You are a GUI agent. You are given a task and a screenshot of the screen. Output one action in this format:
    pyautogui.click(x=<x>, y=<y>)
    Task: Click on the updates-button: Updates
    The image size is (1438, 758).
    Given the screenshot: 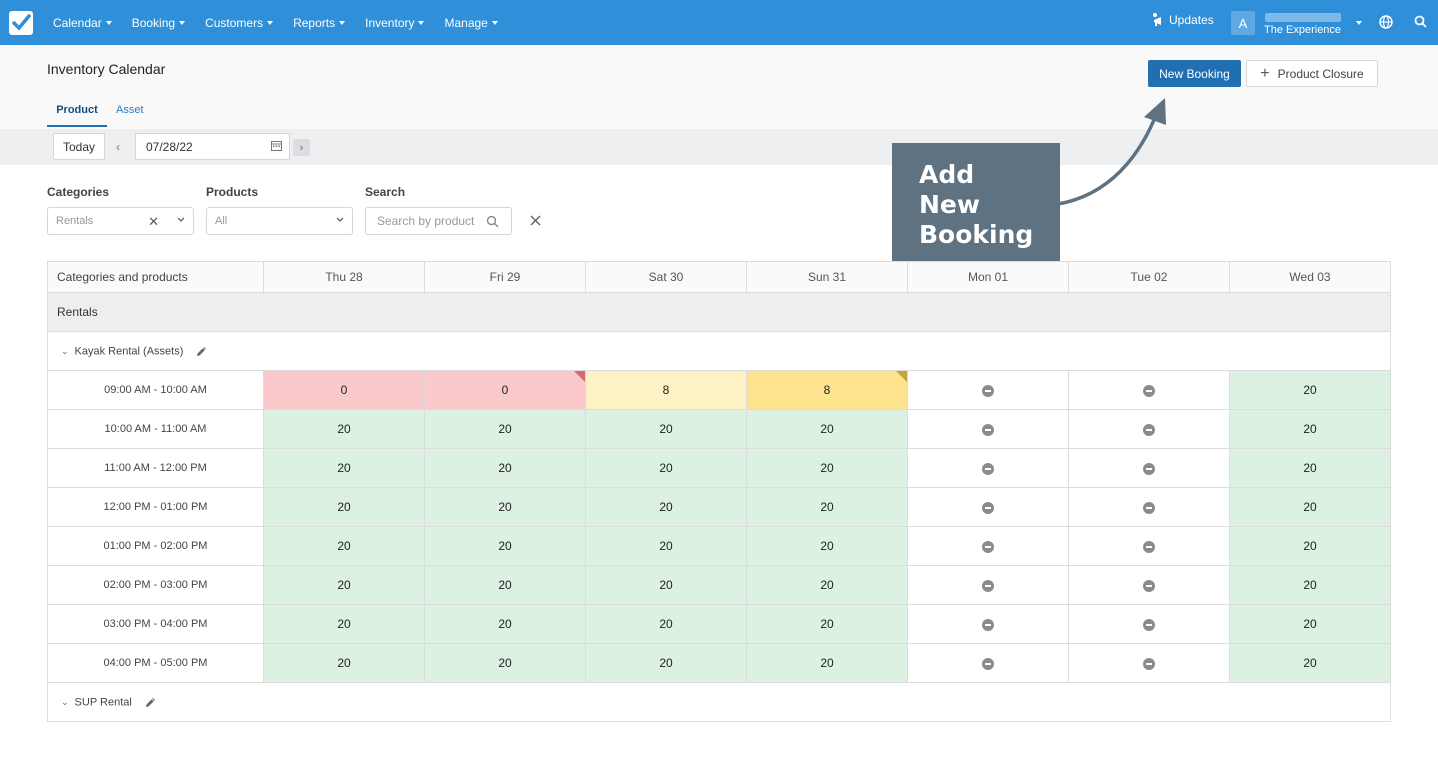 What is the action you would take?
    pyautogui.click(x=1183, y=20)
    